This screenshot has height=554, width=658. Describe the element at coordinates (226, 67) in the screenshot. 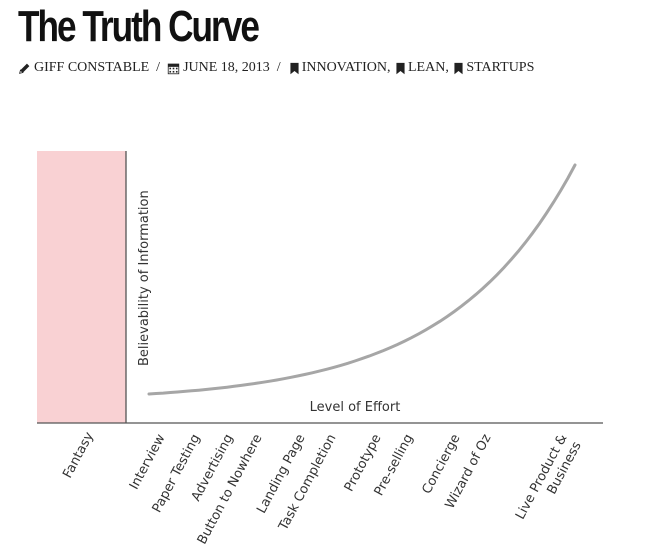

I see `post-date: JUNE 18, 2013` at that location.